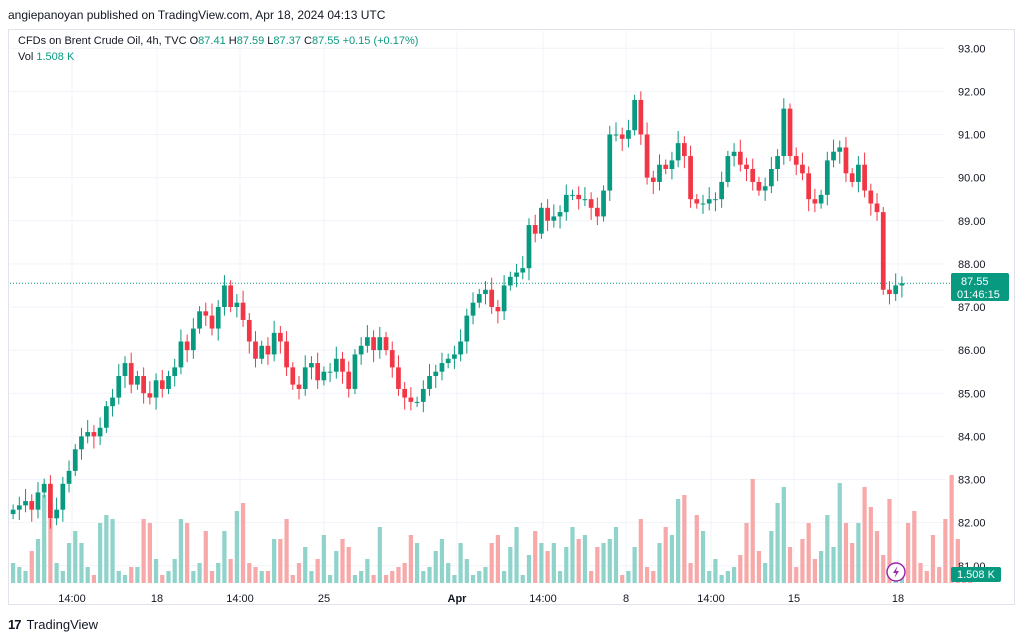 The height and width of the screenshot is (643, 1024). Describe the element at coordinates (972, 351) in the screenshot. I see `y-tick-label: 86.00` at that location.